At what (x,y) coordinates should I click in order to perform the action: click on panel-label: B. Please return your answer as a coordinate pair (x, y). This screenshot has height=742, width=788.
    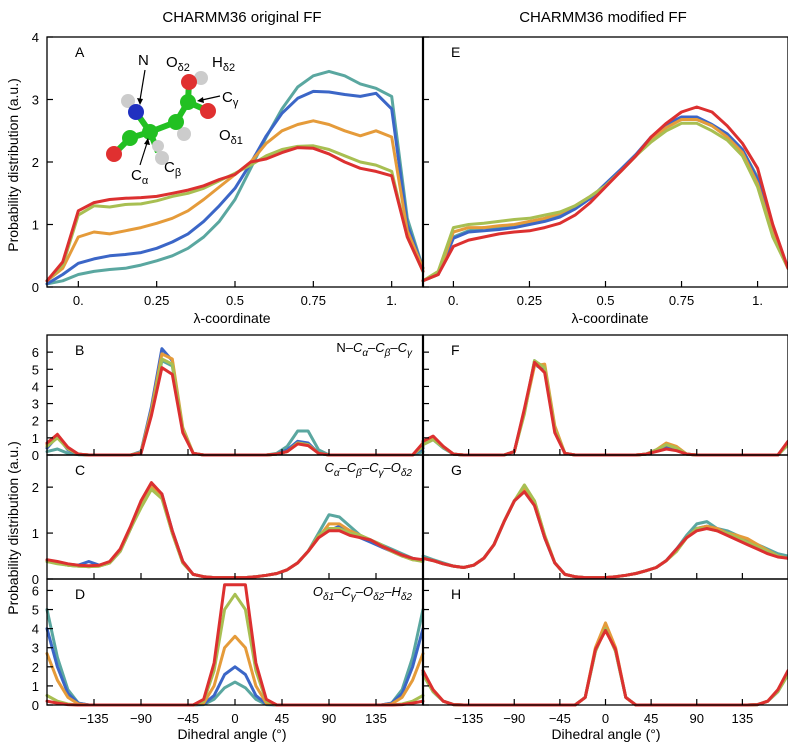
    Looking at the image, I should click on (79, 350).